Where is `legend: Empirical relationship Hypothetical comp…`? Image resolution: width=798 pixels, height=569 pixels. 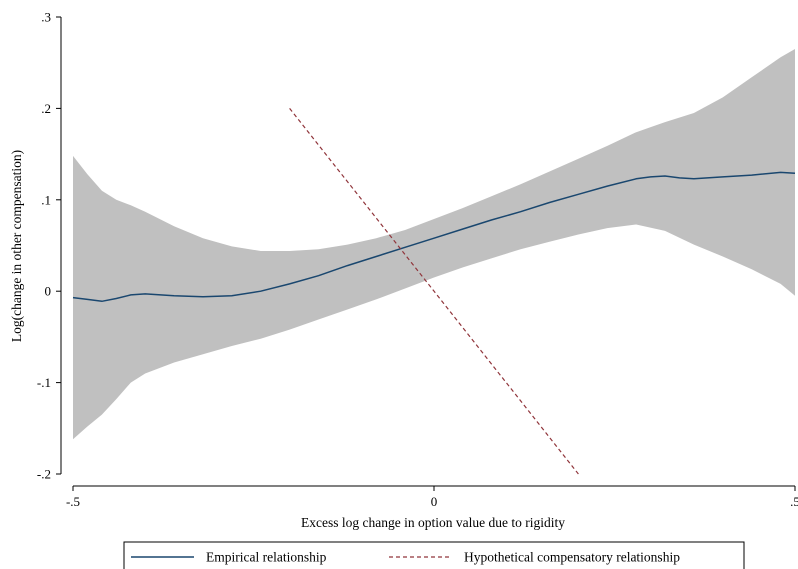
legend: Empirical relationship Hypothetical comp… is located at coordinates (434, 555).